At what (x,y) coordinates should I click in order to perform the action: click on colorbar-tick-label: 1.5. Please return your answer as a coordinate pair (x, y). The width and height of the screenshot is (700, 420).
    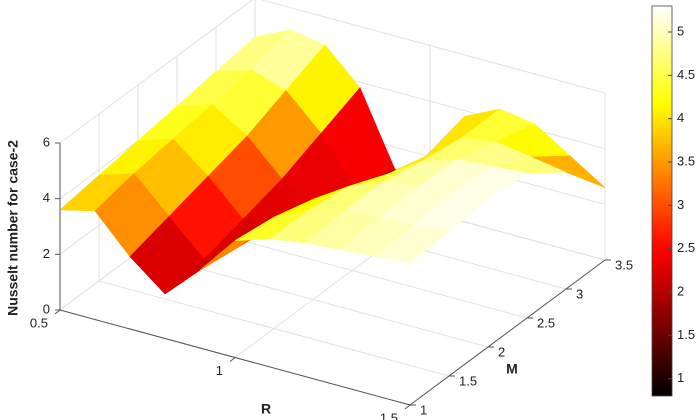
    Looking at the image, I should click on (686, 334).